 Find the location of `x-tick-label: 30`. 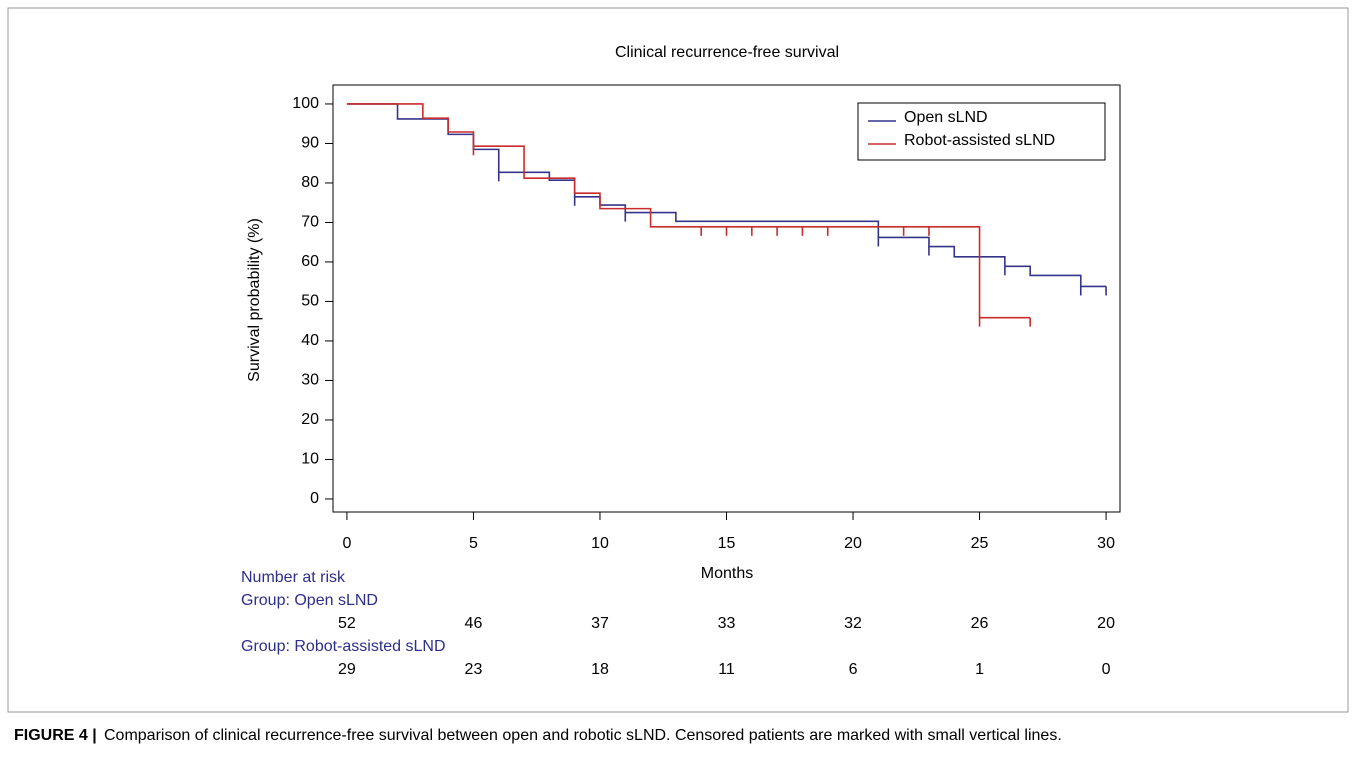

x-tick-label: 30 is located at coordinates (1106, 543).